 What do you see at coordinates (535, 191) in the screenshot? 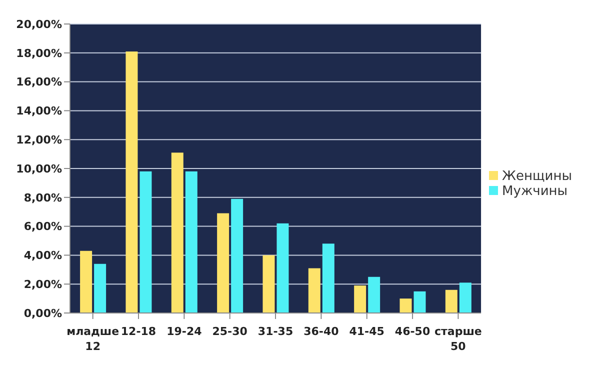
I see `legend-label: Мужчины` at bounding box center [535, 191].